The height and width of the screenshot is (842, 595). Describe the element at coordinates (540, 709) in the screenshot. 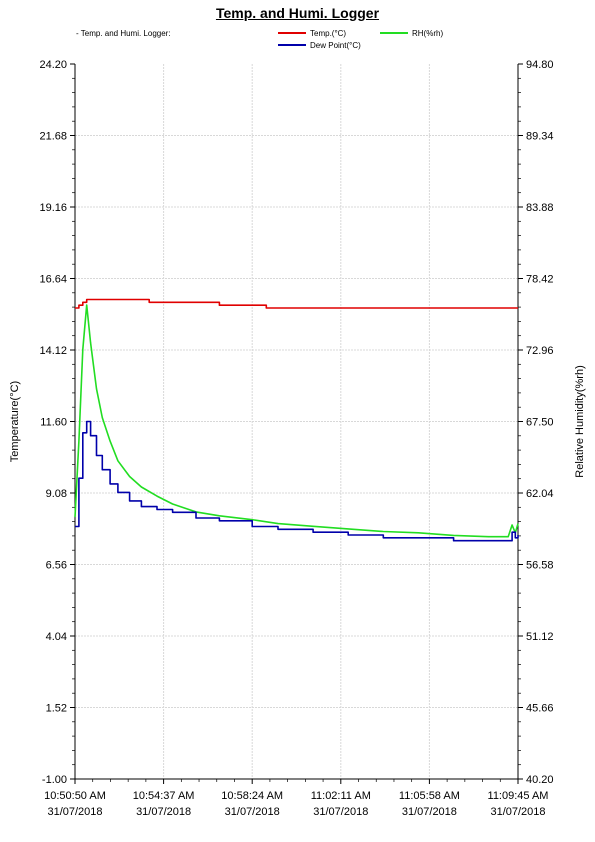

I see `y-right-tick-label: 45.66` at that location.